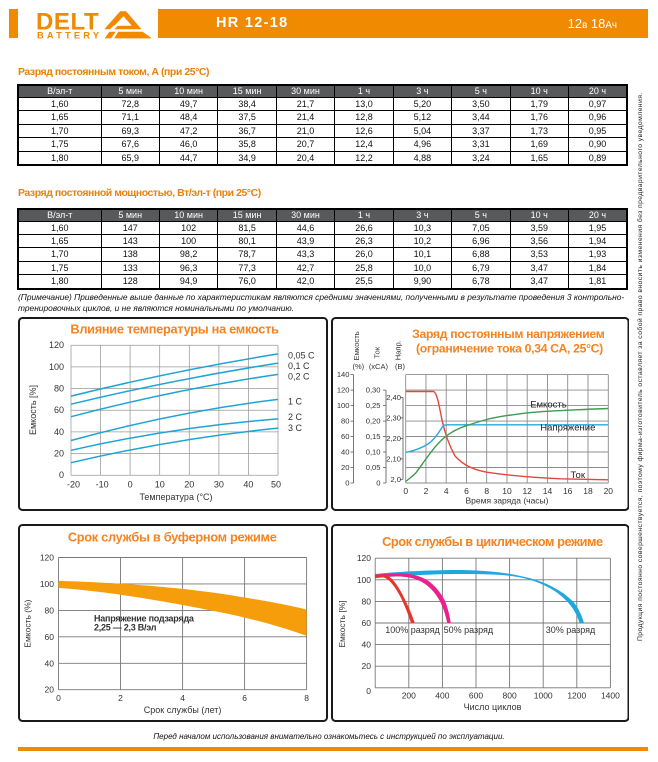  Describe the element at coordinates (395, 479) in the screenshot. I see `svg-text: 2,0` at that location.